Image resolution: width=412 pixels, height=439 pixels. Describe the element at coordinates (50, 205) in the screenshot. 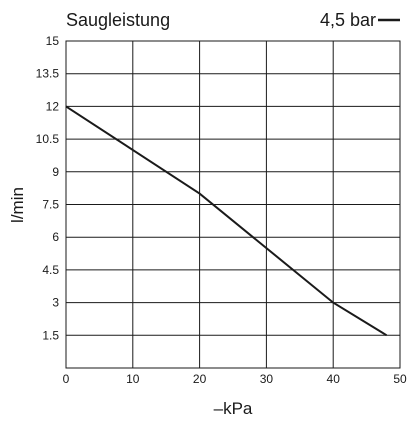

I see `y-tick-label: 7.5` at that location.